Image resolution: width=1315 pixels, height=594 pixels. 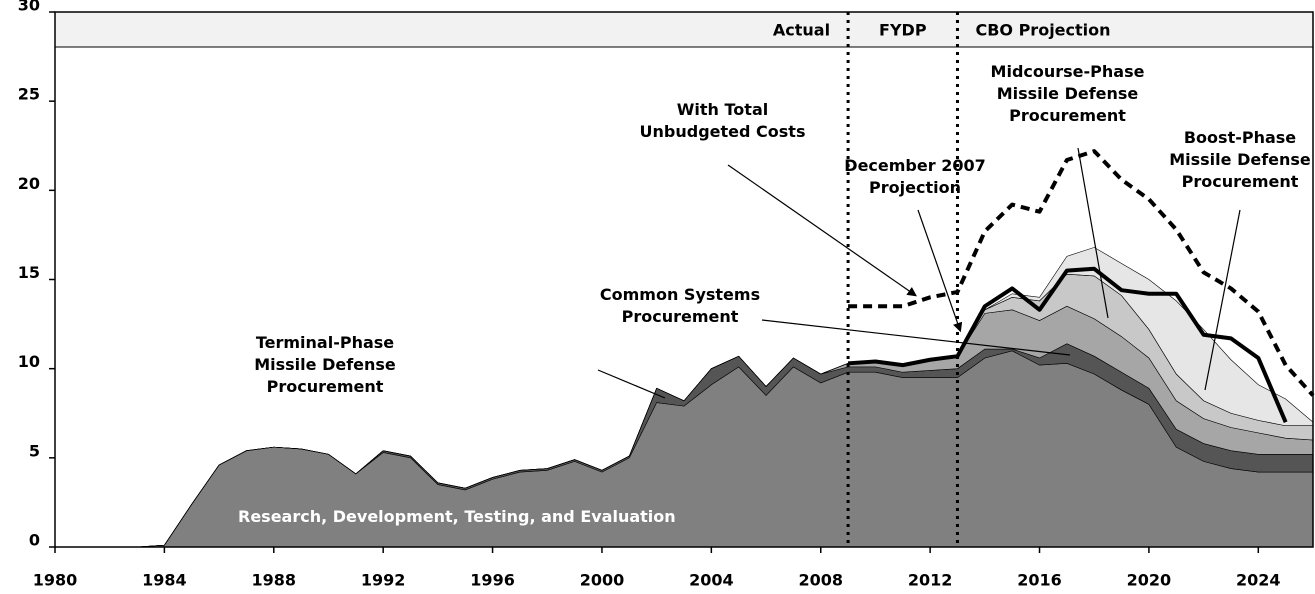 I want to click on x-tick-label: 2008, so click(x=820, y=580).